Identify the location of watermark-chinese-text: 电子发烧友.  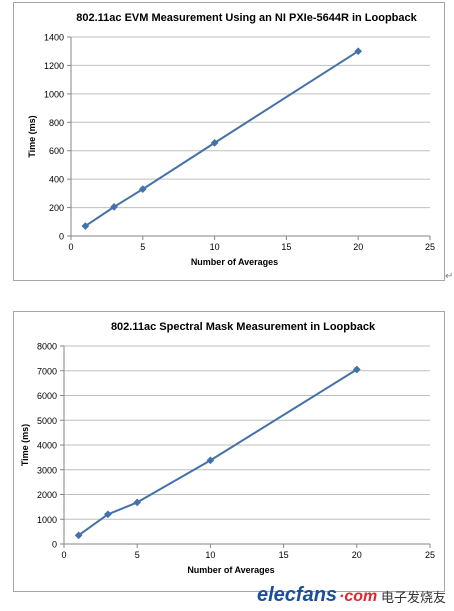
(413, 598).